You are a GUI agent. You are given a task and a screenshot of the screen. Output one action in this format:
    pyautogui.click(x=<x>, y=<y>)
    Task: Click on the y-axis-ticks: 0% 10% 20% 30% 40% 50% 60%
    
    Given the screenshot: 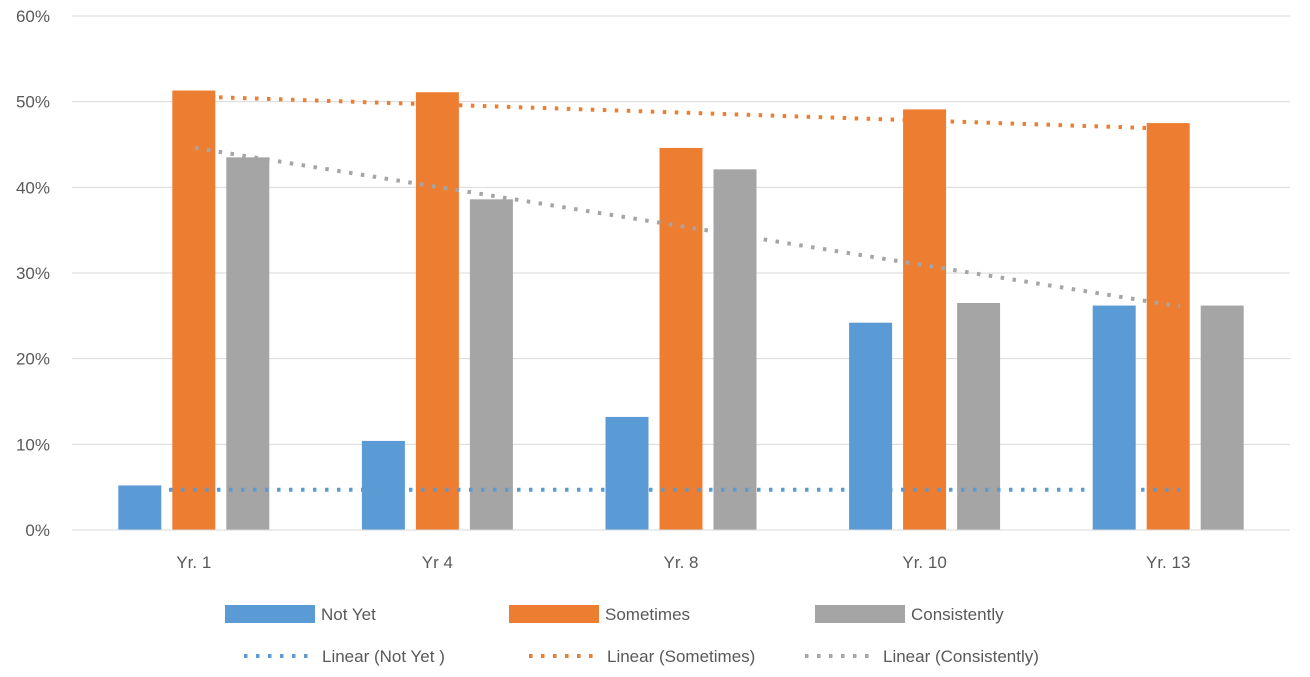 What is the action you would take?
    pyautogui.click(x=33, y=273)
    